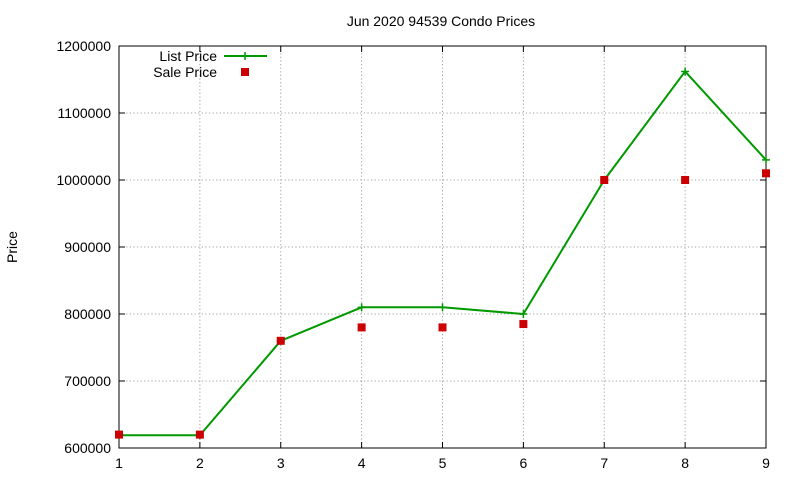 The image size is (800, 480). Describe the element at coordinates (87, 247) in the screenshot. I see `y-tick-label: 900000` at that location.